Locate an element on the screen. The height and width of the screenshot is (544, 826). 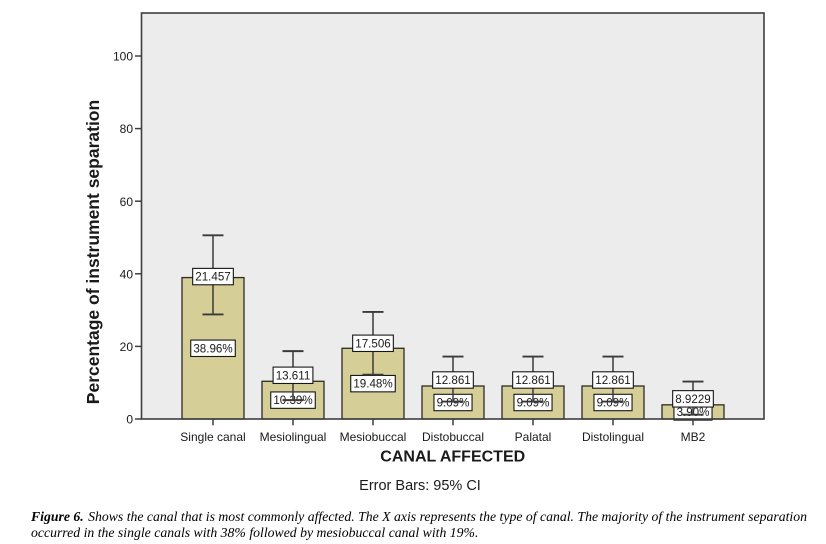
x-tick-label-2: Mesiobuccal is located at coordinates (373, 437).